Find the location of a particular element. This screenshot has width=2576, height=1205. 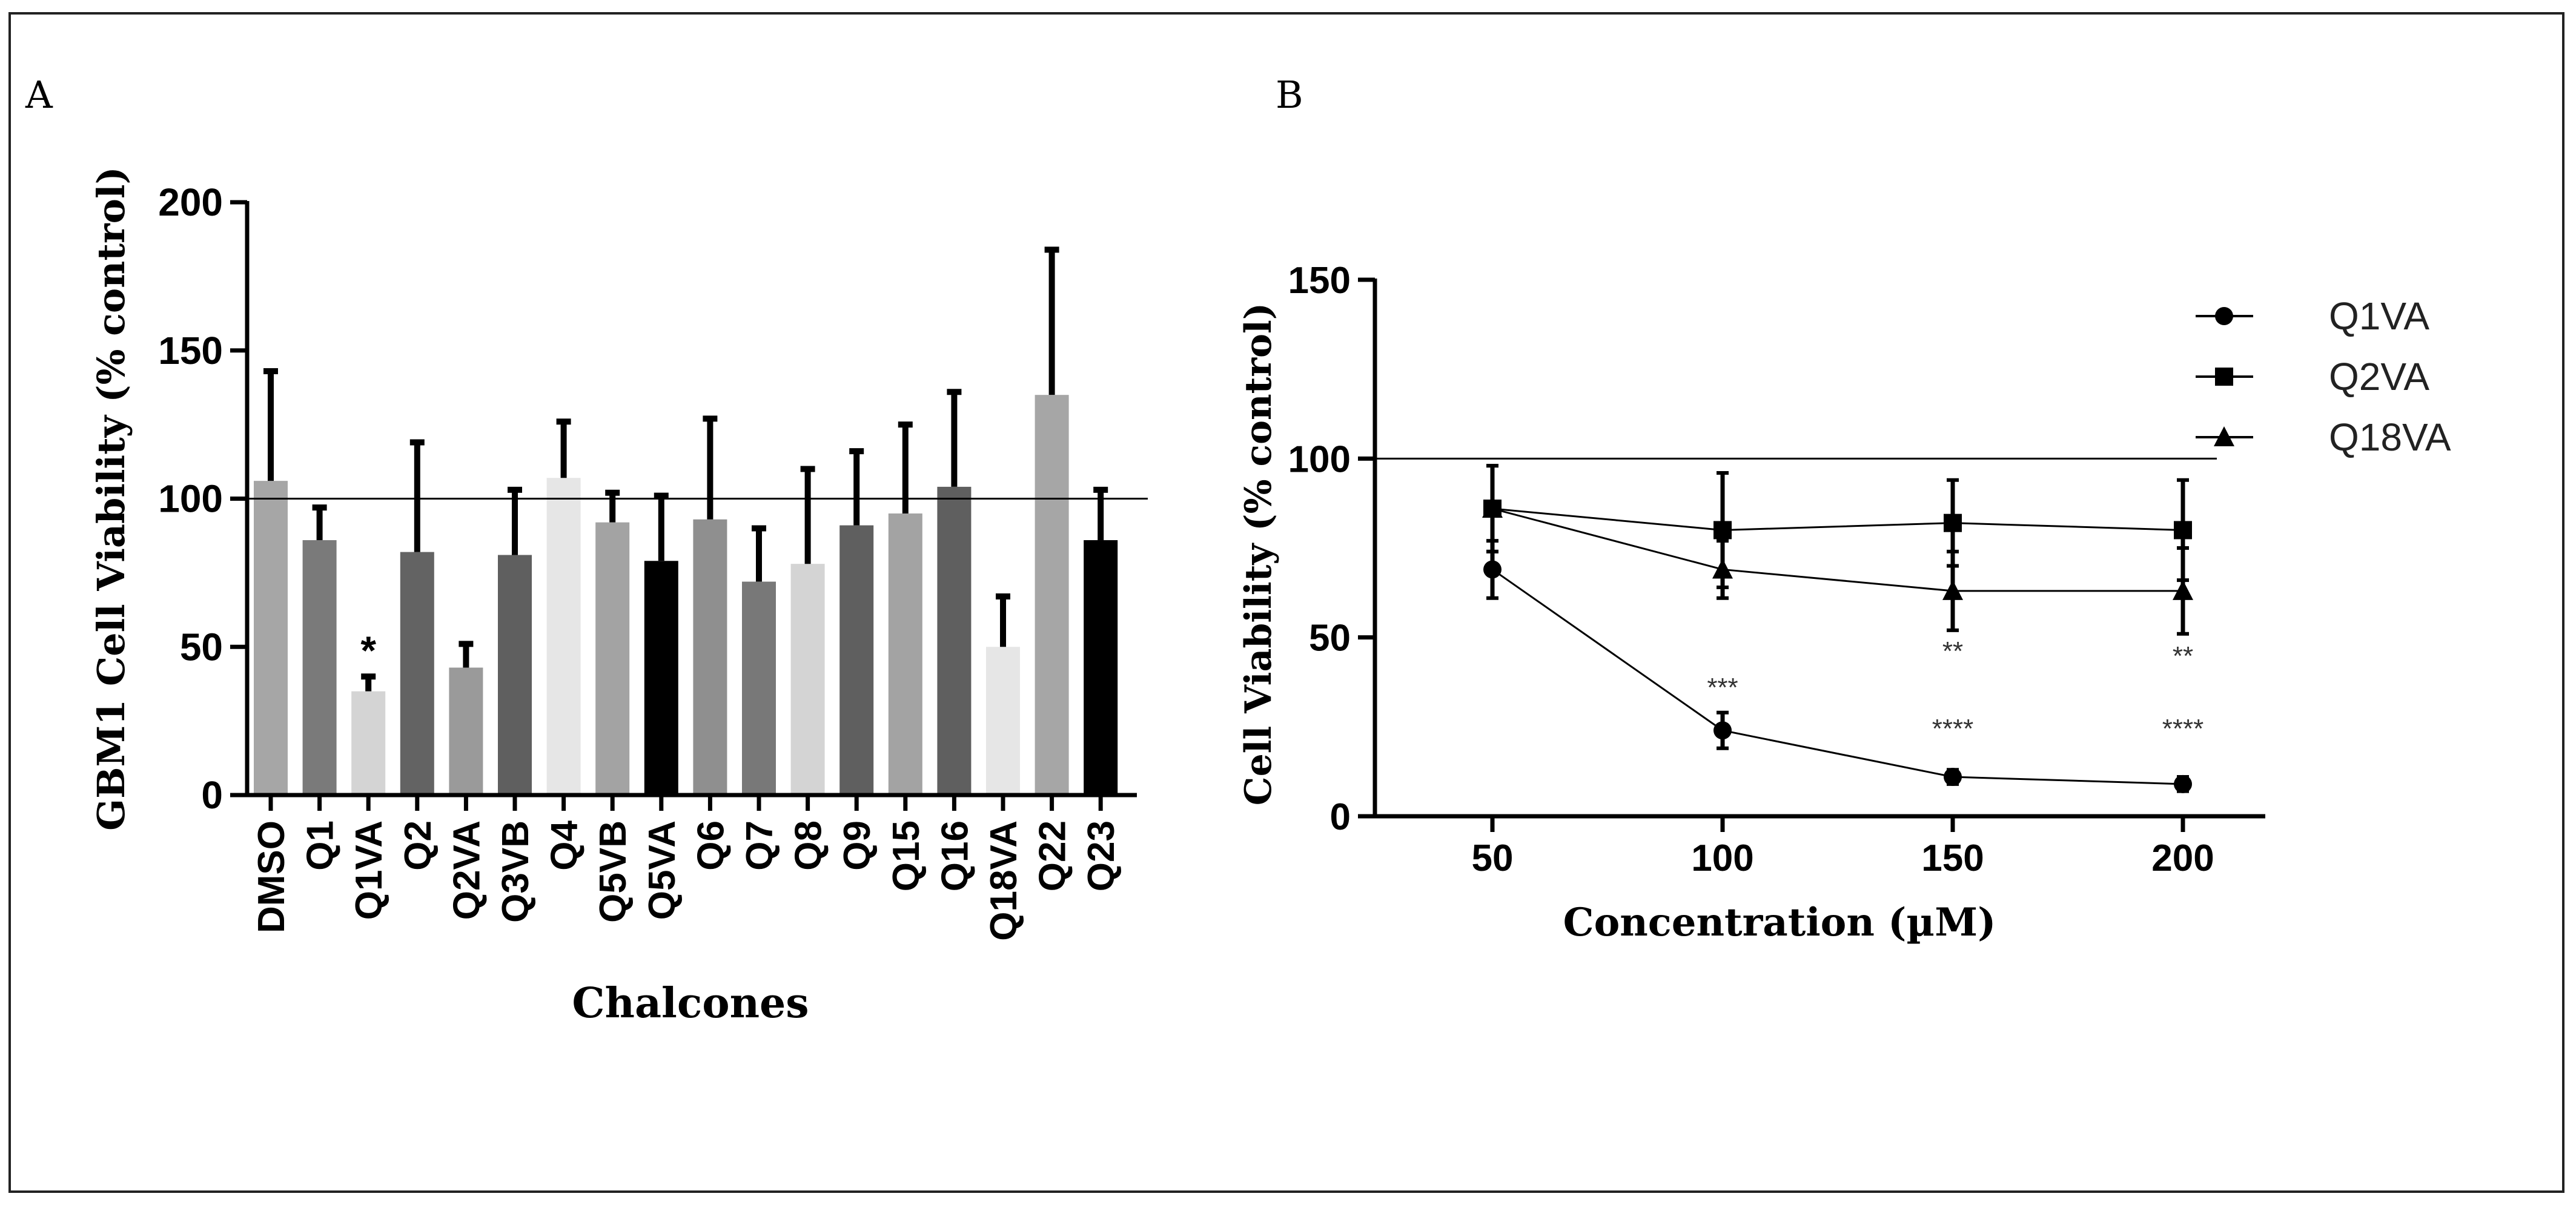

x-tick-label: Q2 is located at coordinates (418, 845).